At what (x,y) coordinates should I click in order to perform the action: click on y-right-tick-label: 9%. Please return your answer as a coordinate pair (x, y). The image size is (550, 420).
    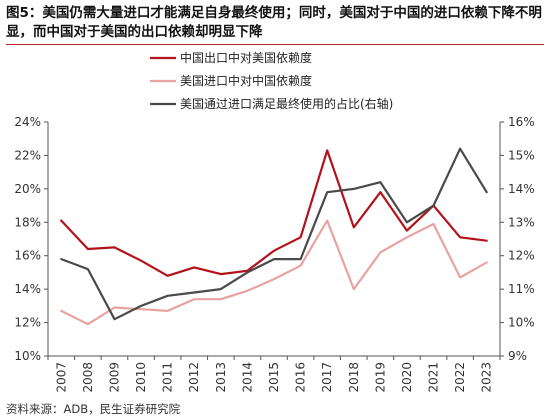
    Looking at the image, I should click on (517, 356).